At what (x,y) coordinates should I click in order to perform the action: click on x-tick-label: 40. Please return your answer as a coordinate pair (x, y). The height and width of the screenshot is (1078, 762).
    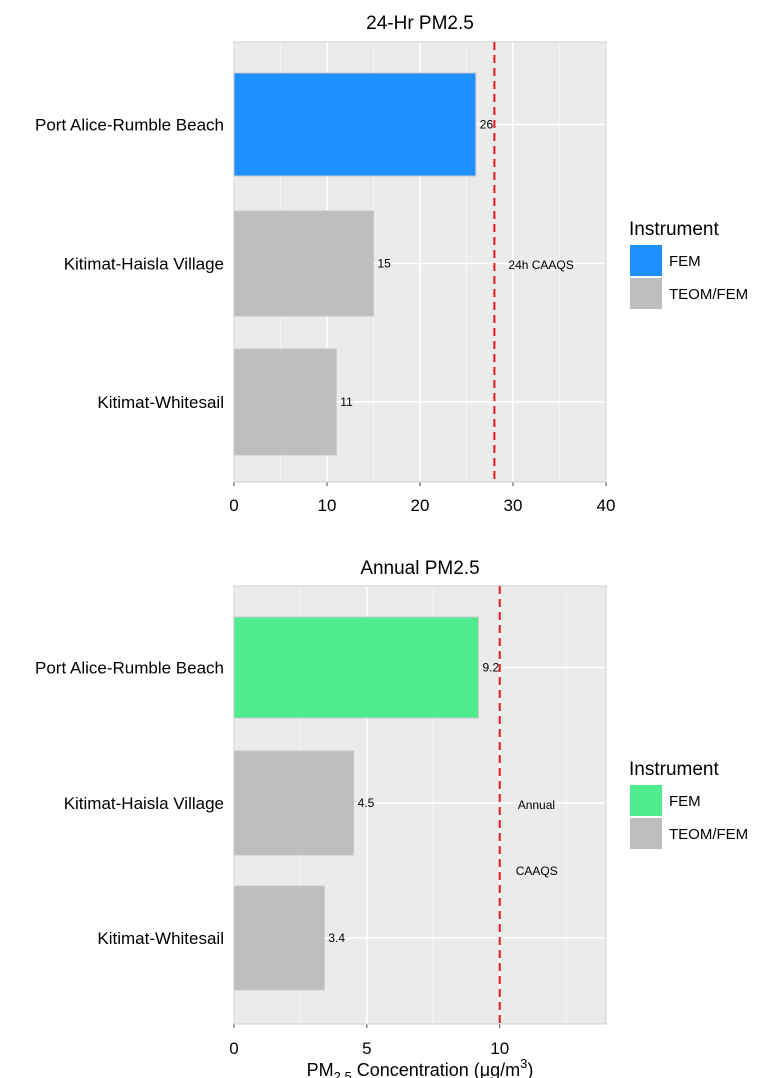
    Looking at the image, I should click on (606, 505).